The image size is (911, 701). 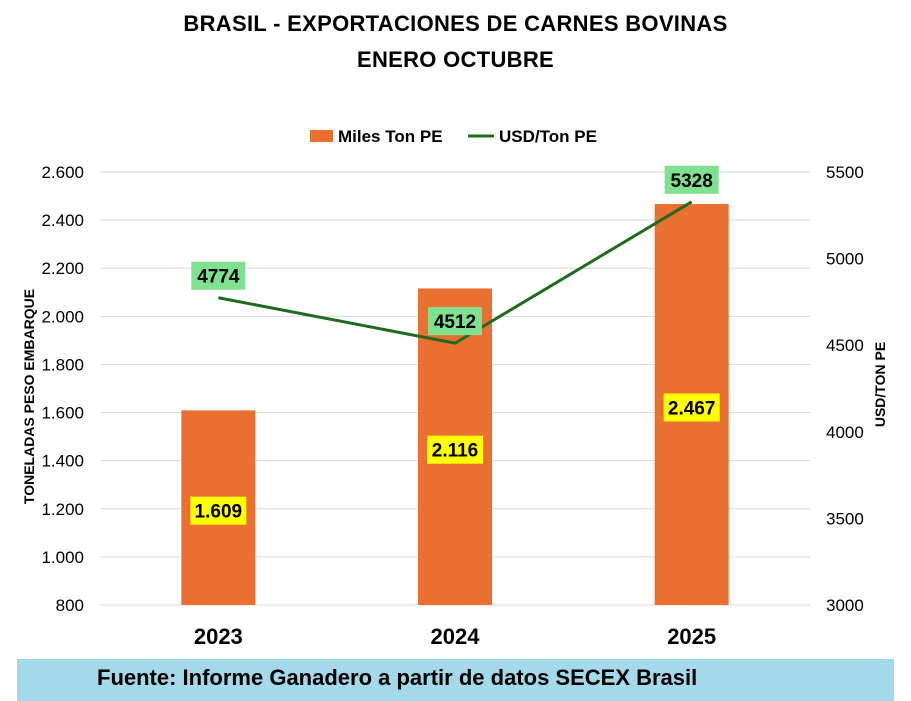 I want to click on bar-data-label: 2.116, so click(x=455, y=451).